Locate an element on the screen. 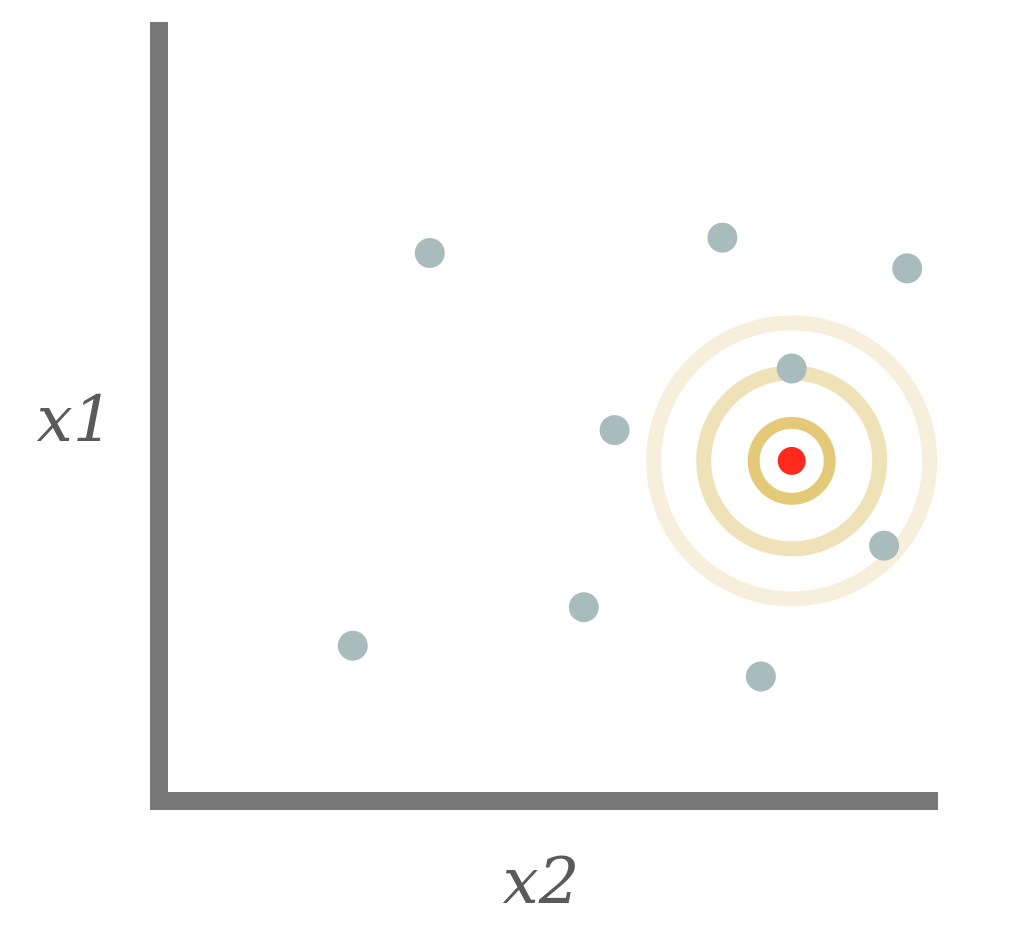 This screenshot has height=936, width=1028. y-axis-line is located at coordinates (159, 416).